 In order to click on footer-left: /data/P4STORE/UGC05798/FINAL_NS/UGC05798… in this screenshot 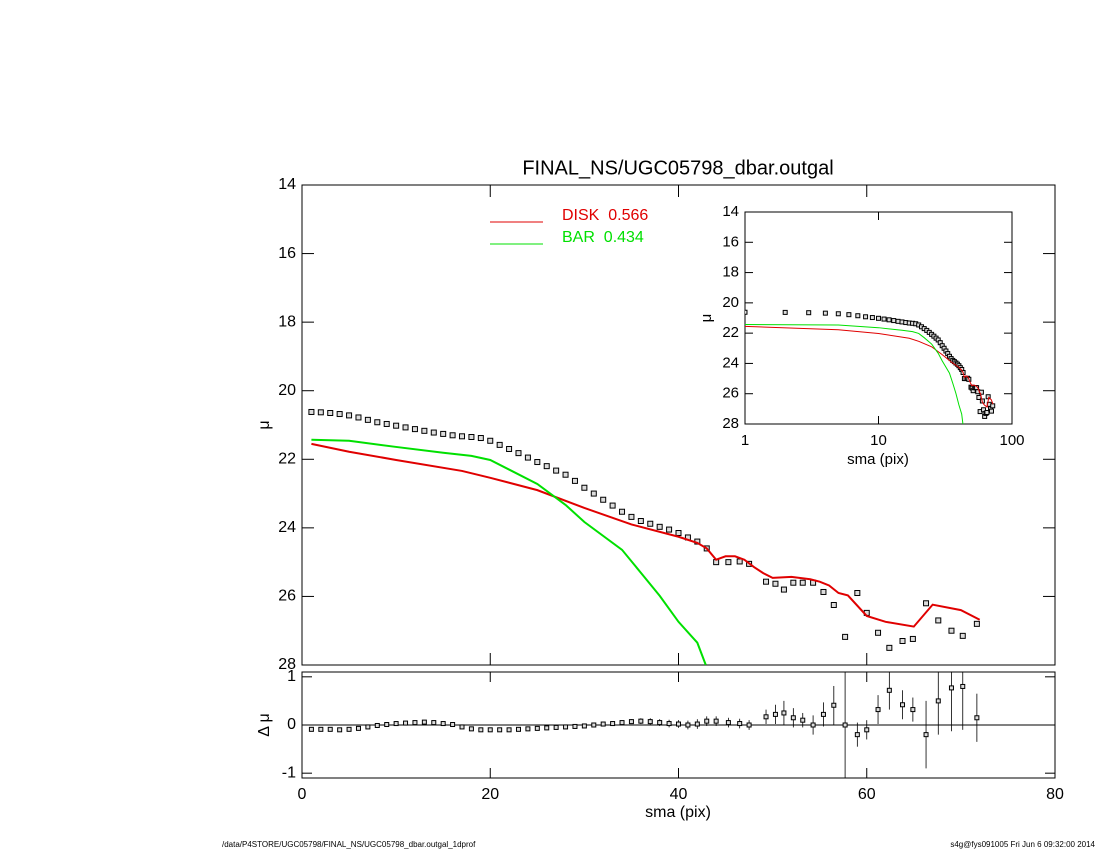, I will do `click(349, 844)`.